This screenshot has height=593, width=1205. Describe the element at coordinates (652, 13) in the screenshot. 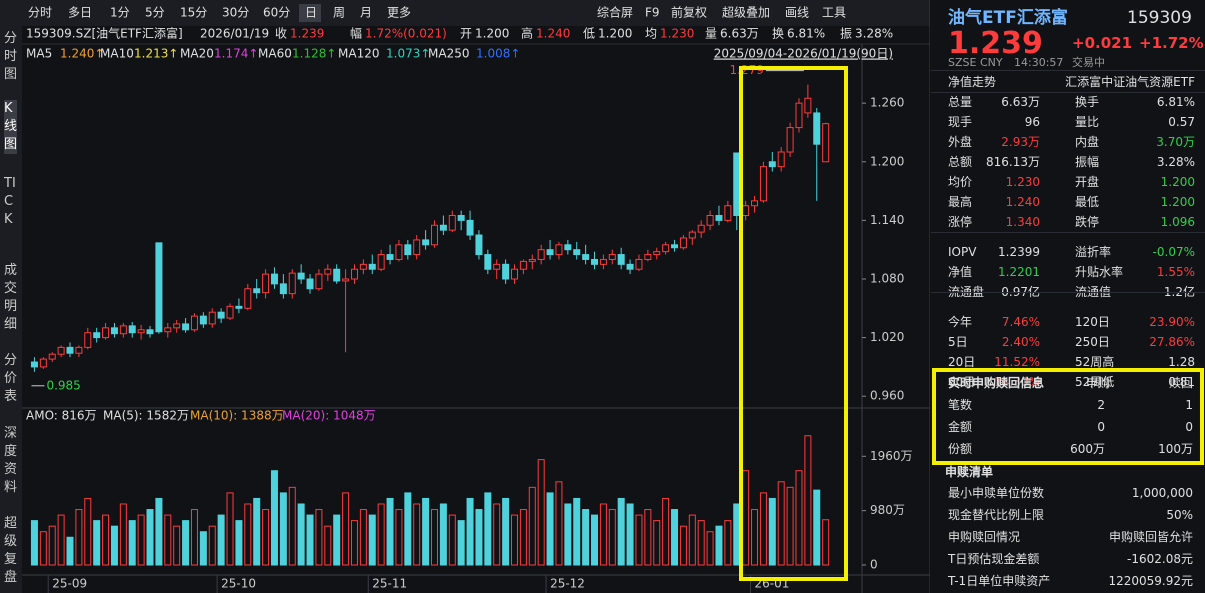

I see `tool-button: F9` at that location.